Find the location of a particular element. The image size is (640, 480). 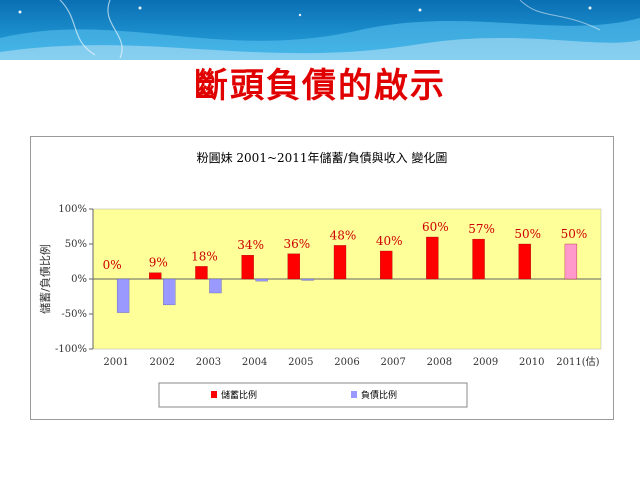

data-label: 36% is located at coordinates (296, 244).